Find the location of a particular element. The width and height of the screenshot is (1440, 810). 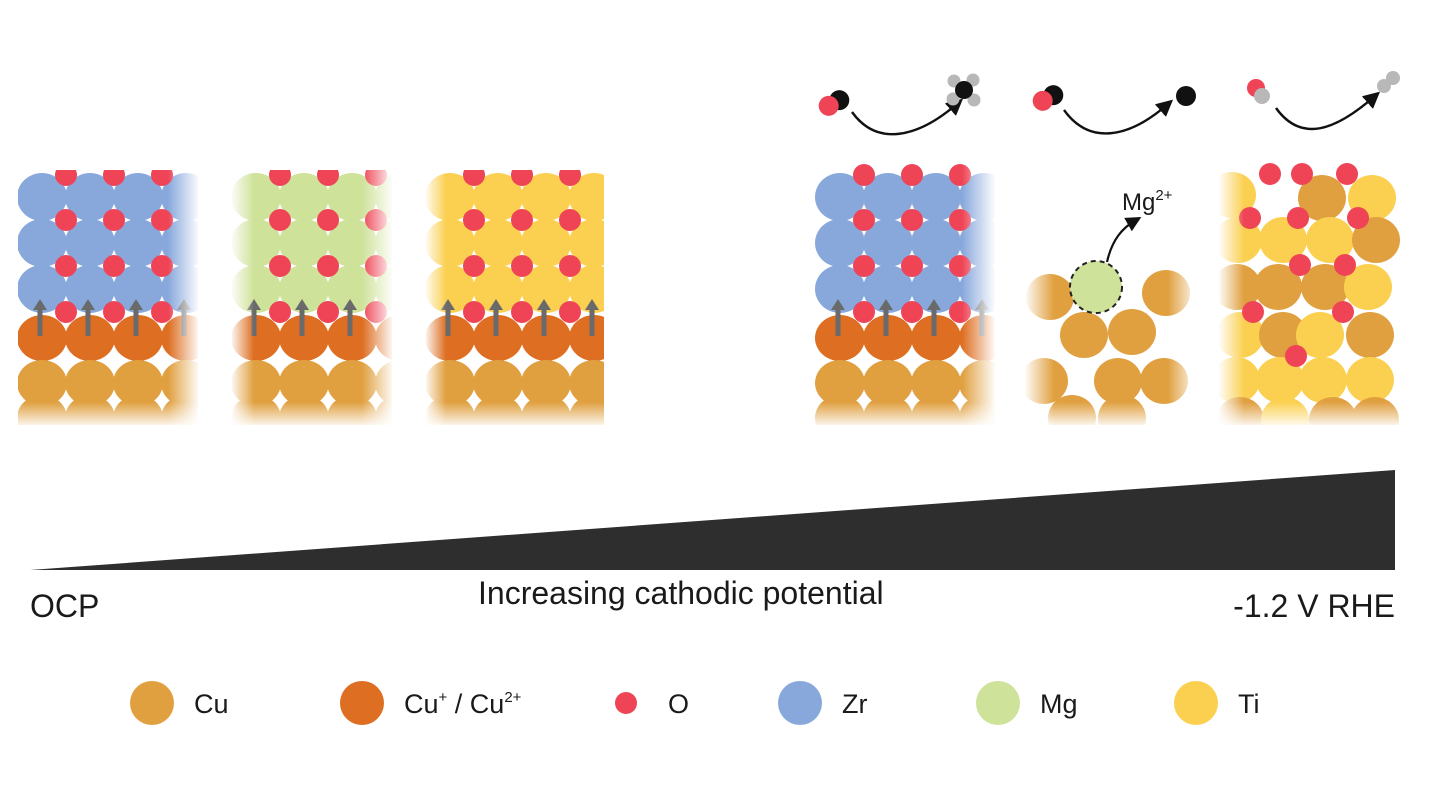

reaction-molecules is located at coordinates (1109, 103).